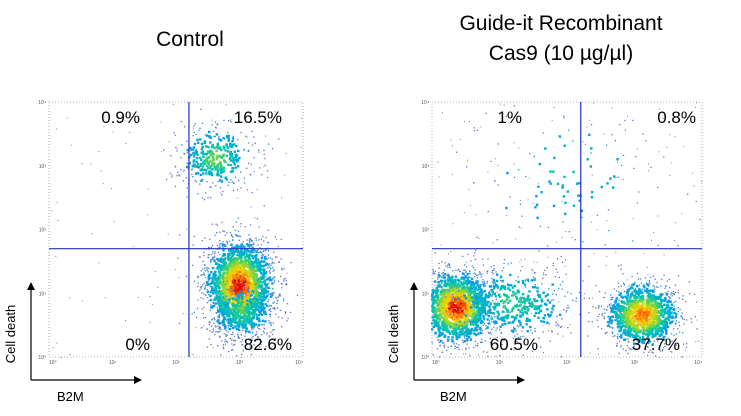 The height and width of the screenshot is (416, 741). Describe the element at coordinates (426, 231) in the screenshot. I see `y-tick-label: 10²` at that location.